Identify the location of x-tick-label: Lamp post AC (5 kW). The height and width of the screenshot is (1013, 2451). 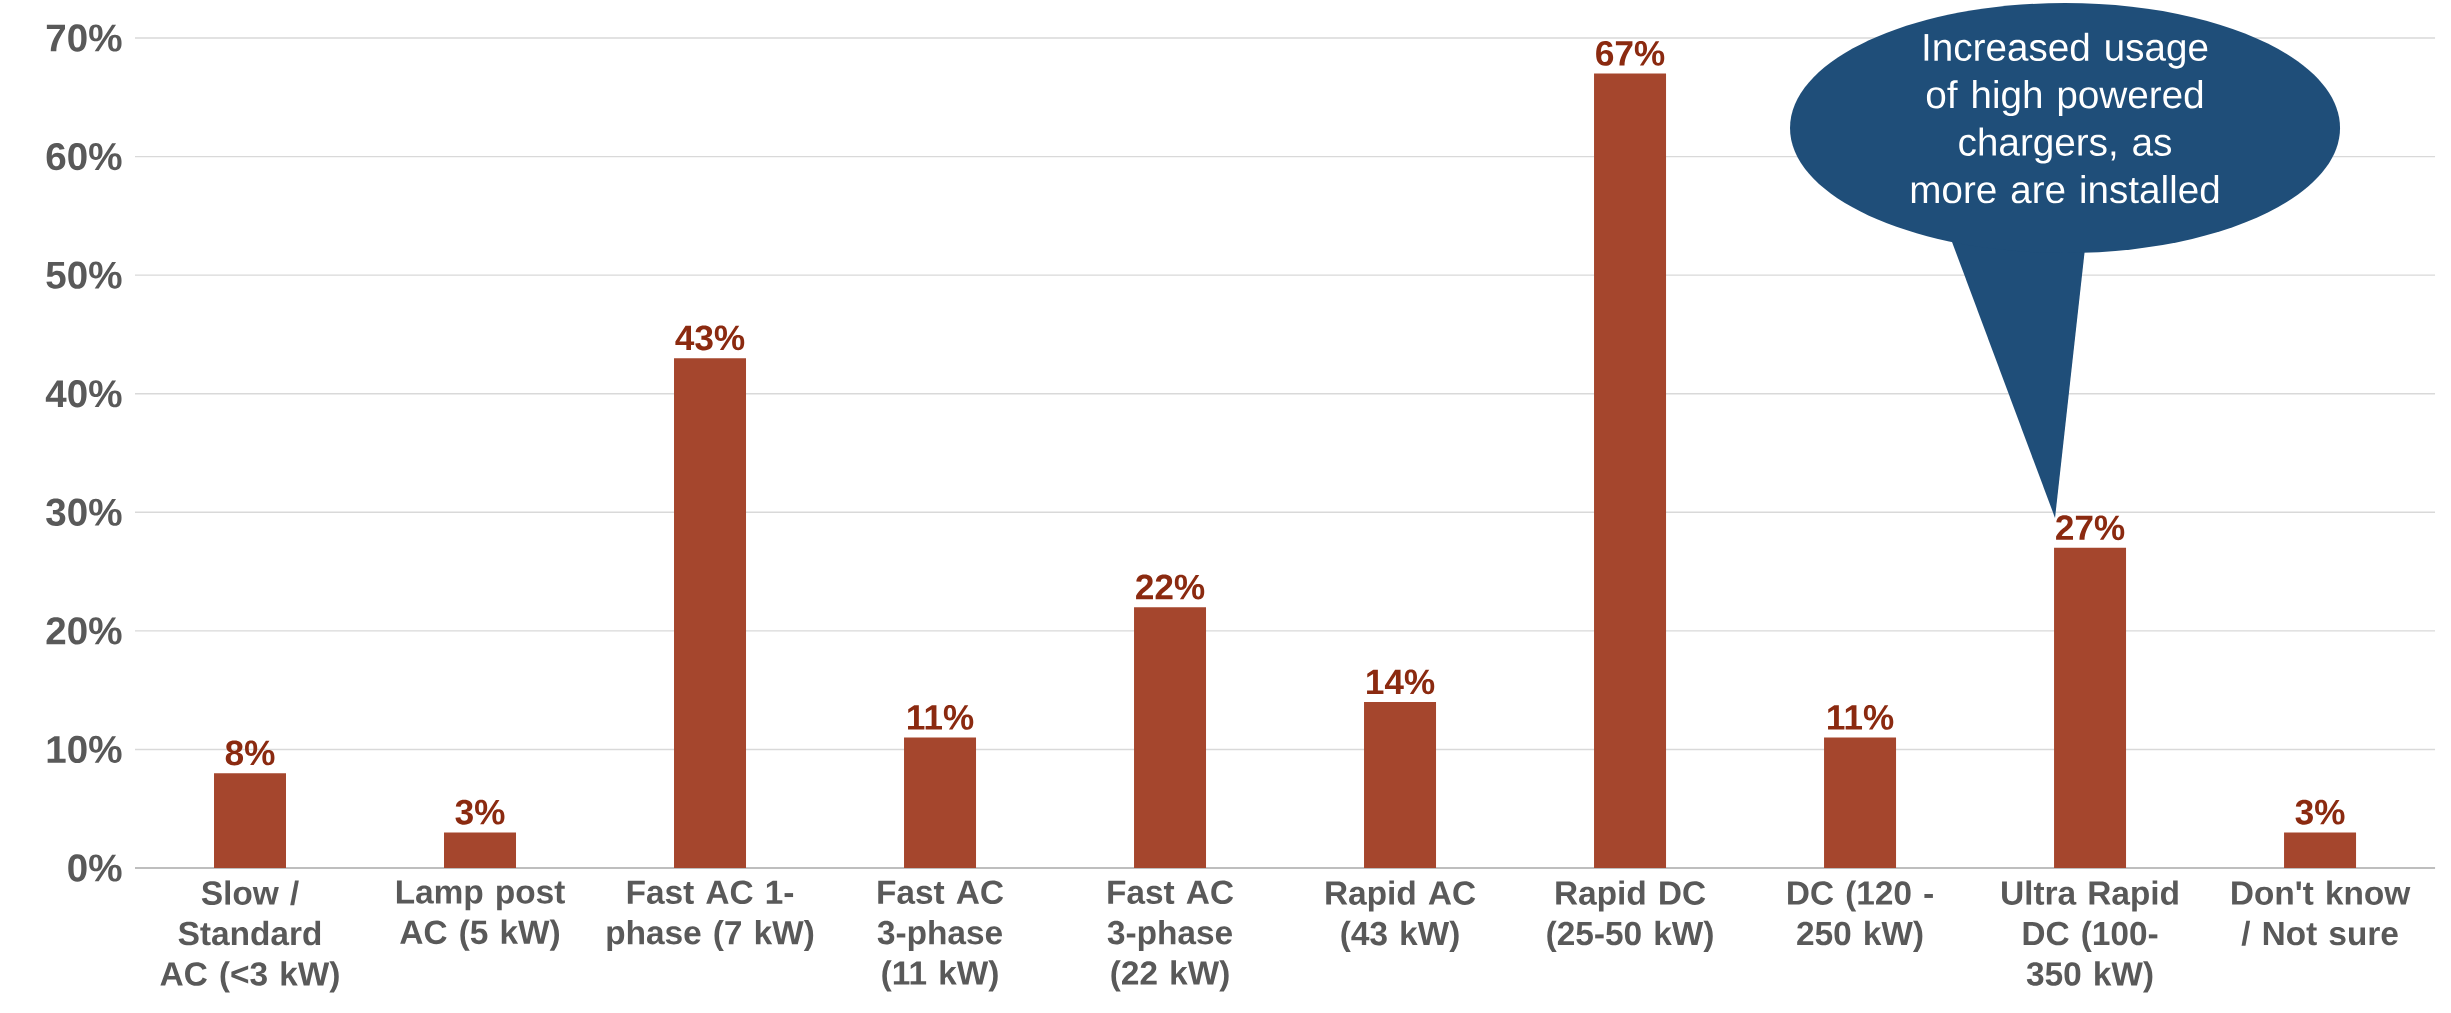
(480, 915).